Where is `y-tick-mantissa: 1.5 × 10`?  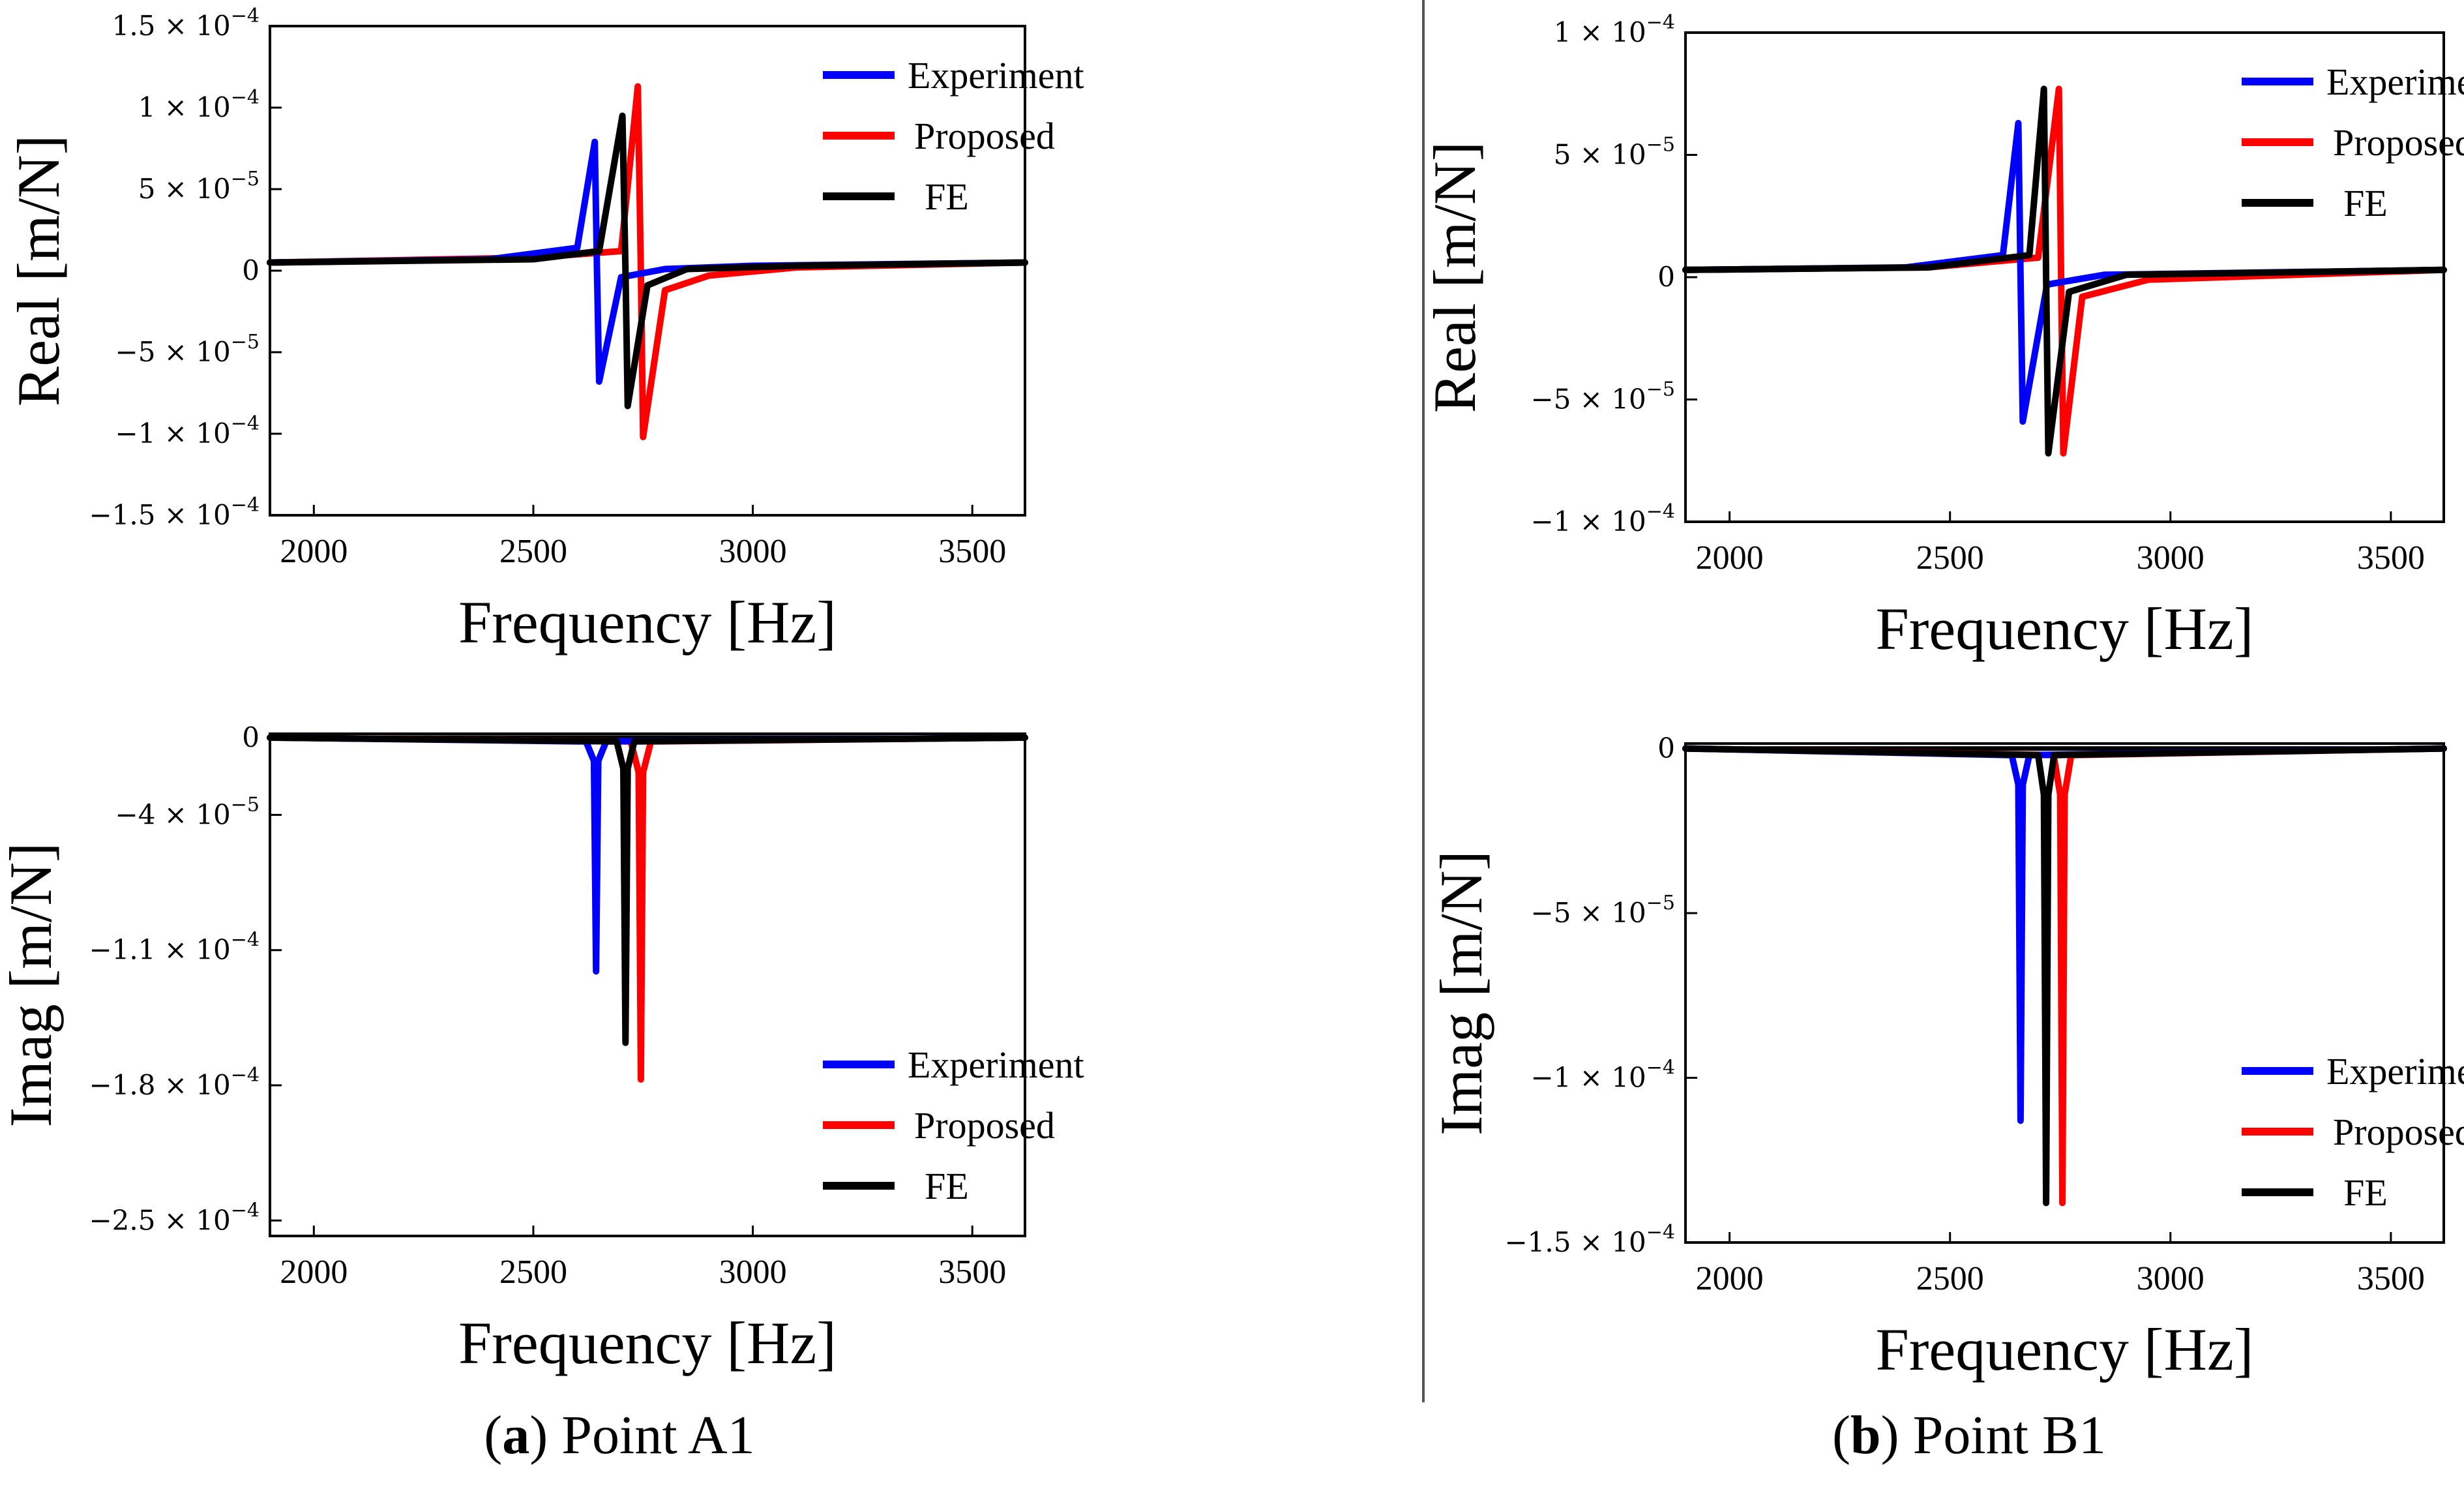
y-tick-mantissa: 1.5 × 10 is located at coordinates (171, 26).